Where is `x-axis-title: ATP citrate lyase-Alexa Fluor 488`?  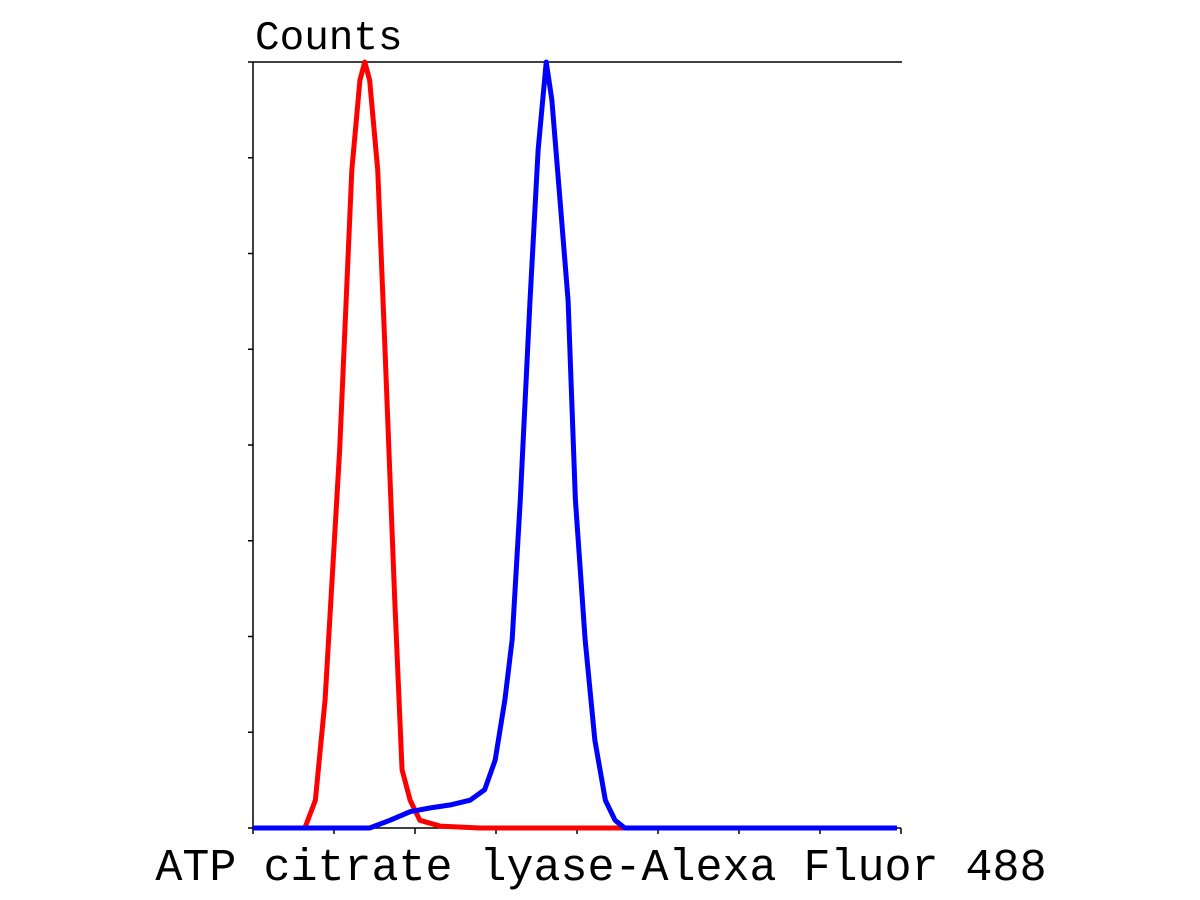 x-axis-title: ATP citrate lyase-Alexa Fluor 488 is located at coordinates (600, 868).